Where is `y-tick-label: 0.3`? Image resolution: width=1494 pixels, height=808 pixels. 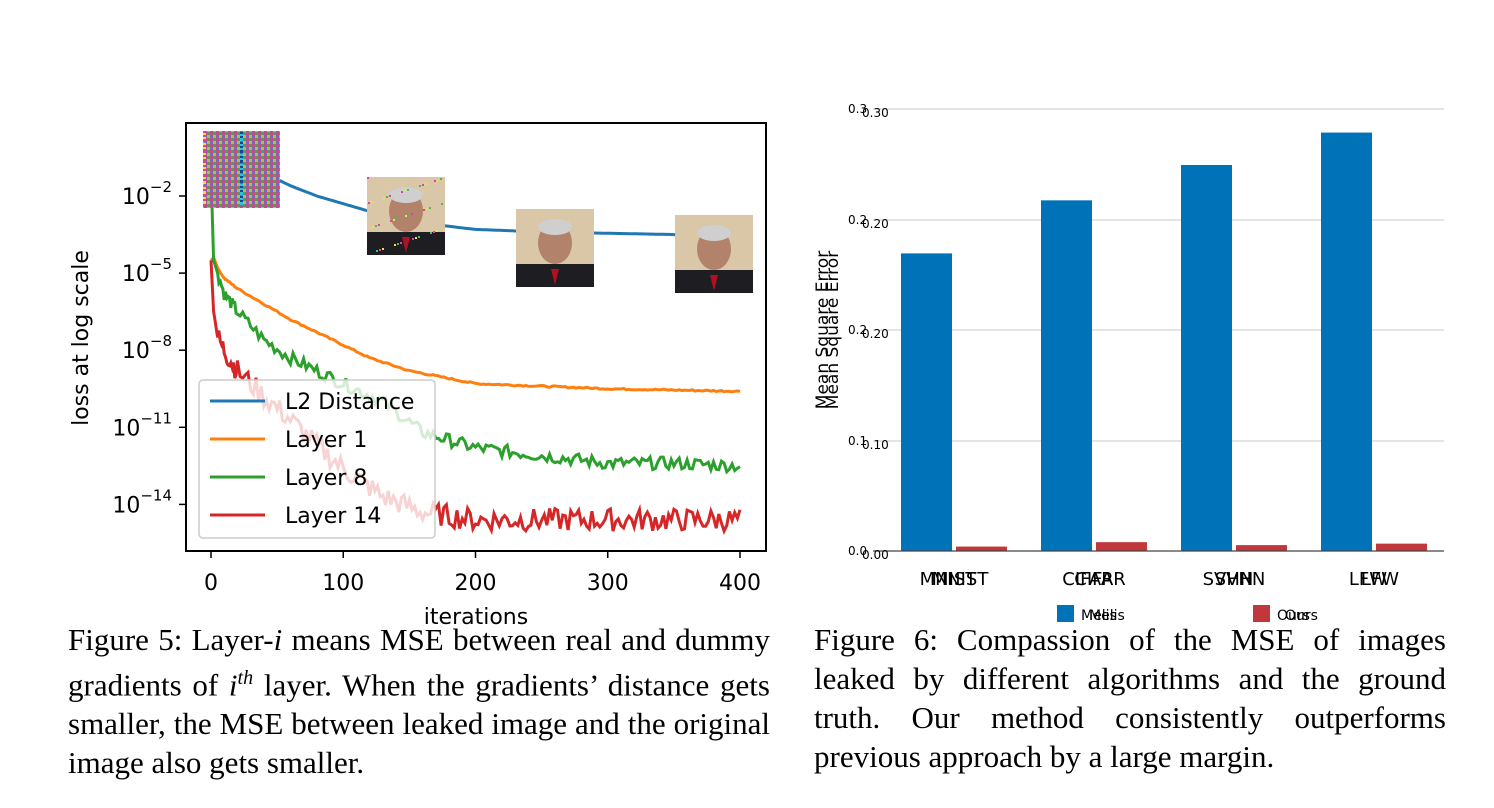
y-tick-label: 0.3 is located at coordinates (857, 109).